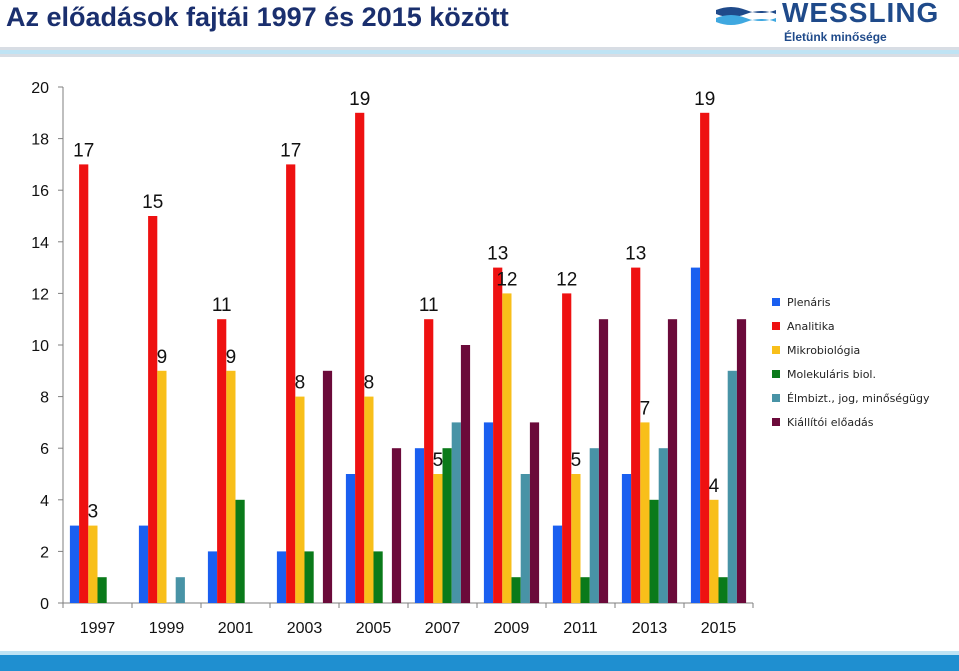 This screenshot has height=671, width=959. Describe the element at coordinates (162, 486) in the screenshot. I see `bar-mikrobiológia-1999` at that location.